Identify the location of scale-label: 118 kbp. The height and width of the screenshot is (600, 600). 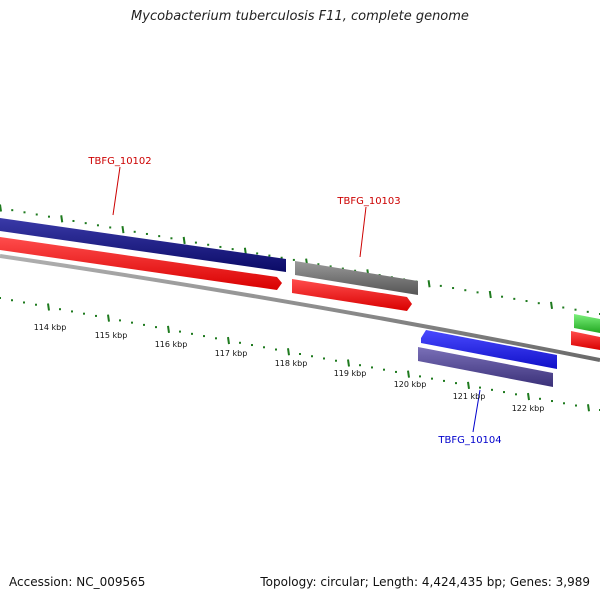
(291, 363).